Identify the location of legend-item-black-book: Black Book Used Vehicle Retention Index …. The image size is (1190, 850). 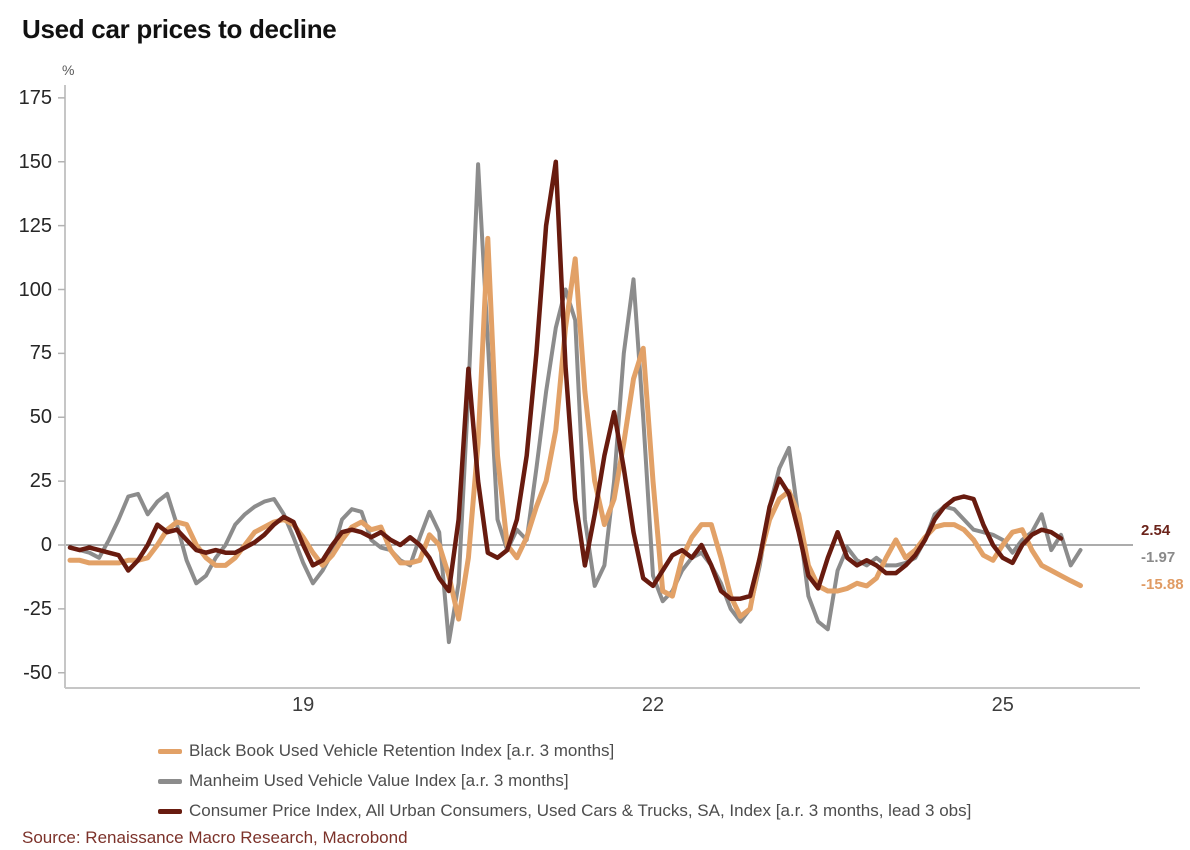
(564, 751).